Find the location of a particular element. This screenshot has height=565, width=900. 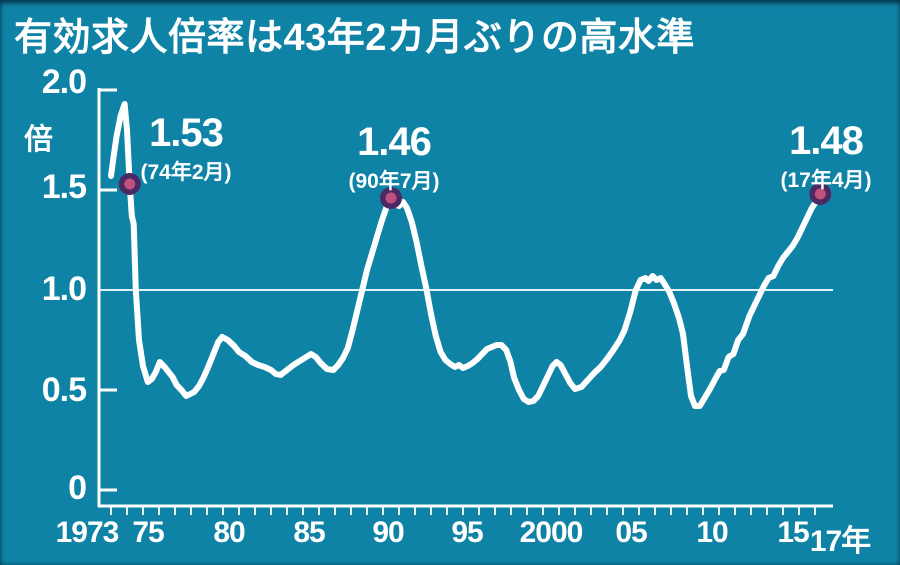

x-tick-label-10: 10 is located at coordinates (712, 532).